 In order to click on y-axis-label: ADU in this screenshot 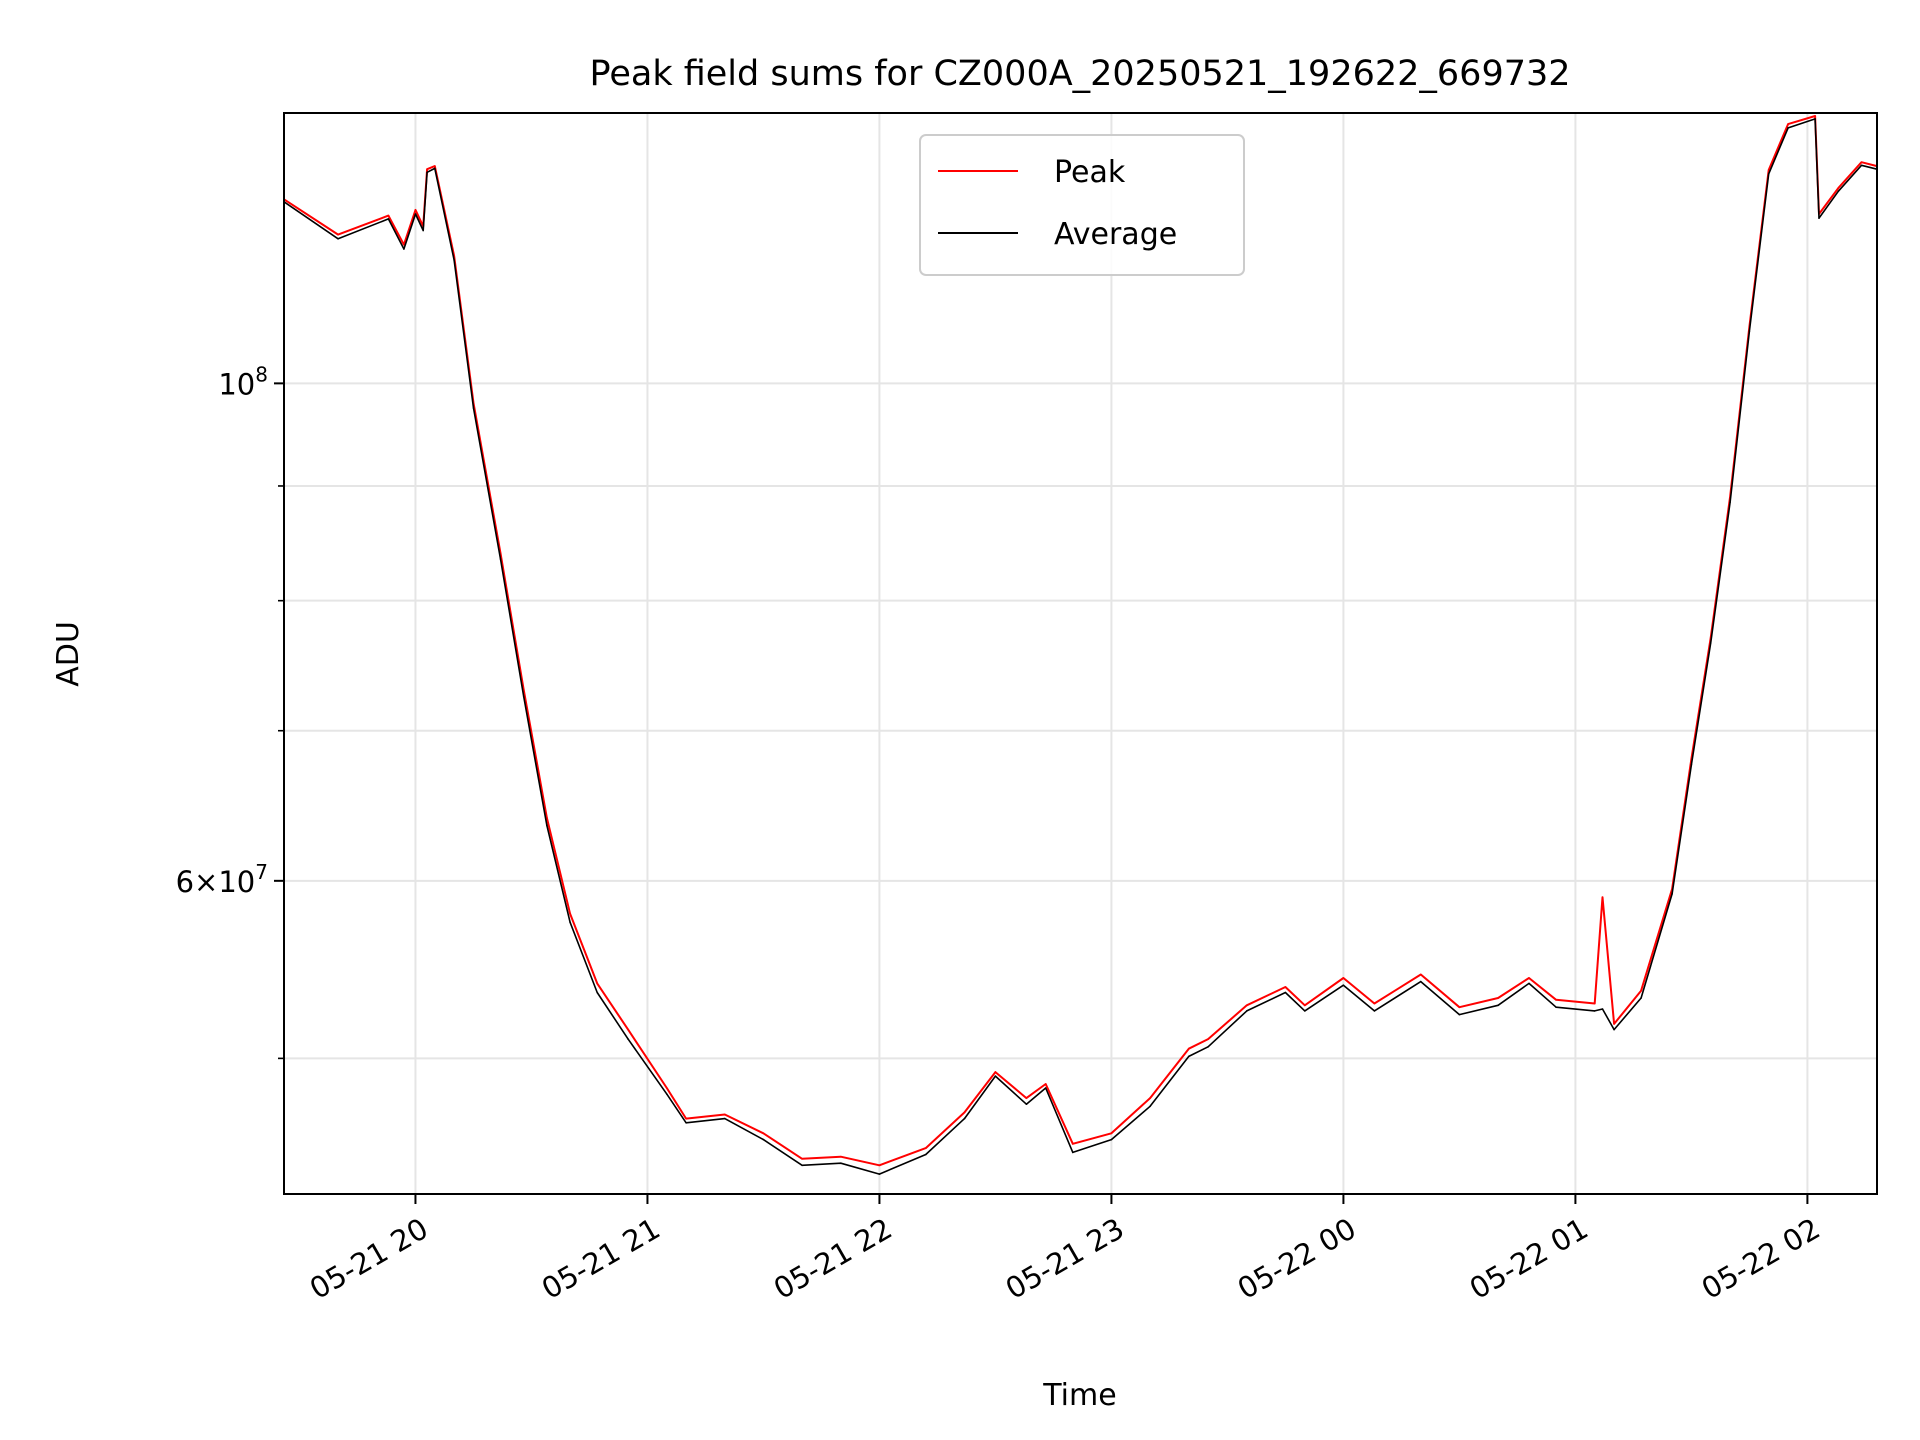, I will do `click(68, 654)`.